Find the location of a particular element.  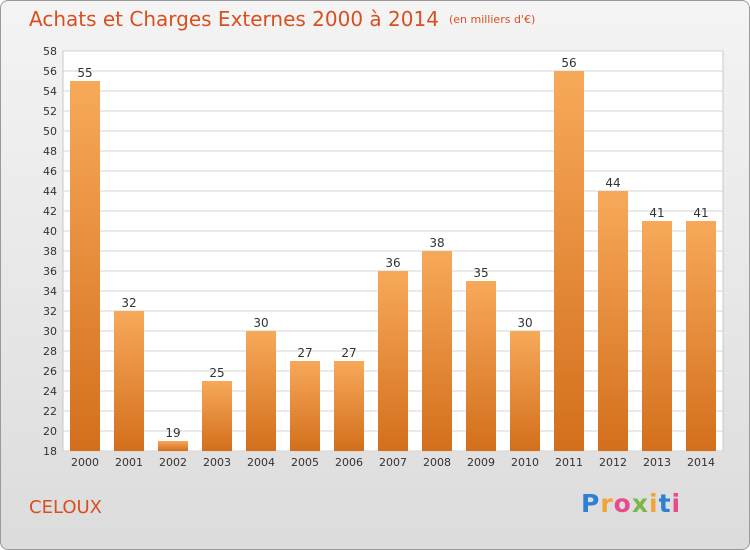

bar-2004 is located at coordinates (261, 391).